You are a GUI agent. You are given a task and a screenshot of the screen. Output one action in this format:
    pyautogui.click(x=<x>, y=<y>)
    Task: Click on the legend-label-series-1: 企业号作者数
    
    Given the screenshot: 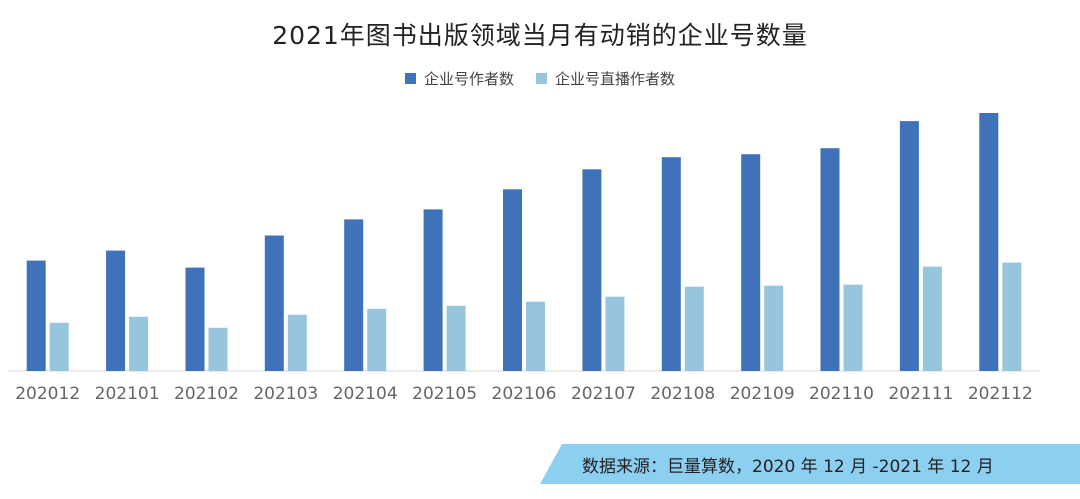 What is the action you would take?
    pyautogui.click(x=468, y=79)
    